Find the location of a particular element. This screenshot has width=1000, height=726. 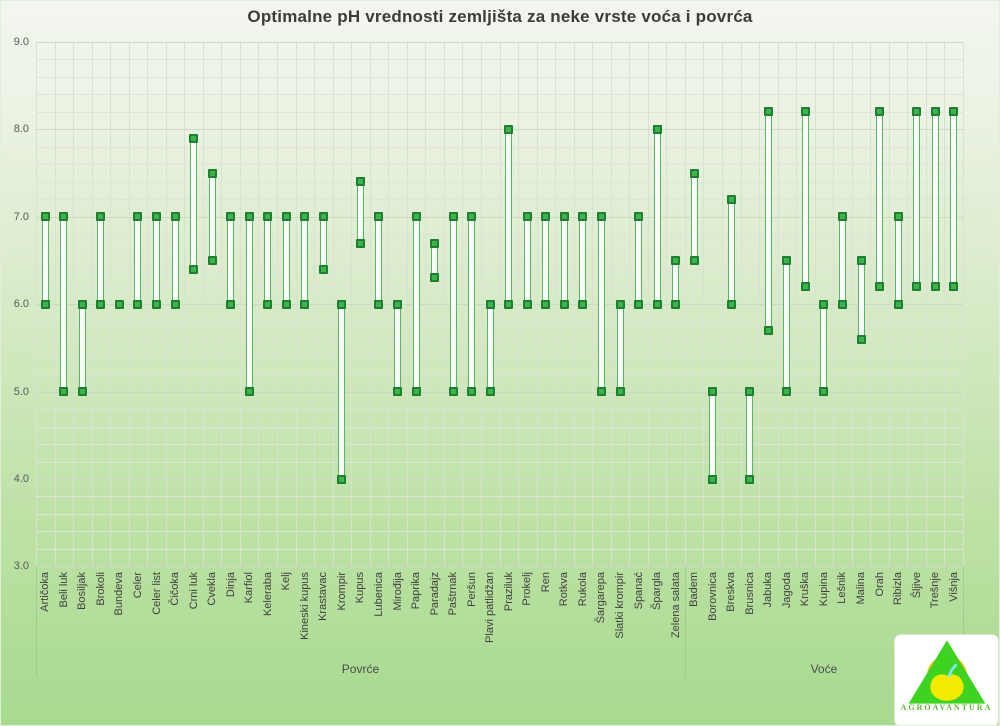

x-axis-label: Kupus is located at coordinates (360, 588).